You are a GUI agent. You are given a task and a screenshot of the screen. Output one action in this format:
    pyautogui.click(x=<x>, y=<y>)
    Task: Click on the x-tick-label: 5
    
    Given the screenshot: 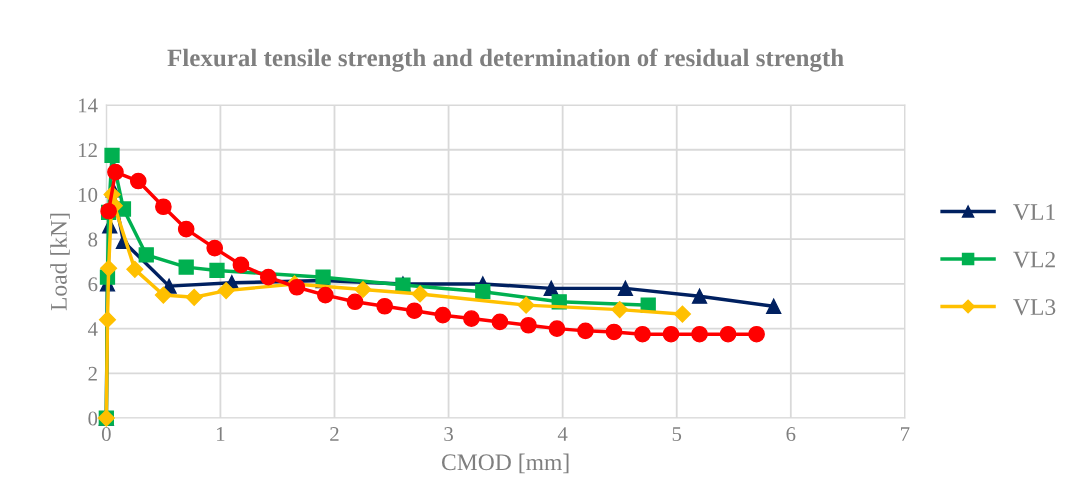 What is the action you would take?
    pyautogui.click(x=677, y=434)
    